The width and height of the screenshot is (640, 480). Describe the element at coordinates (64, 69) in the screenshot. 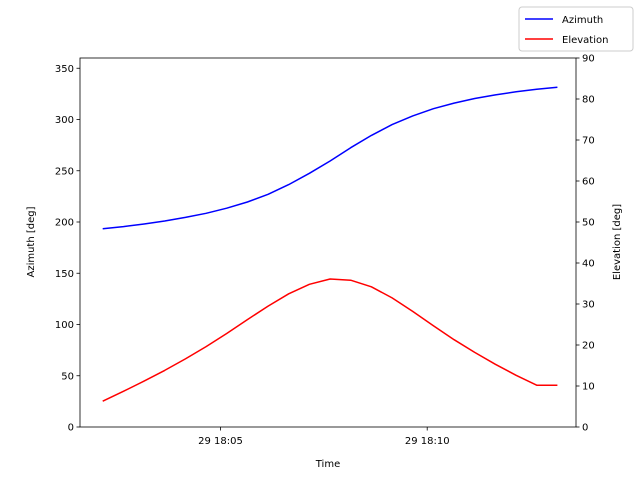

I see `y-left-tick-label: 350` at that location.